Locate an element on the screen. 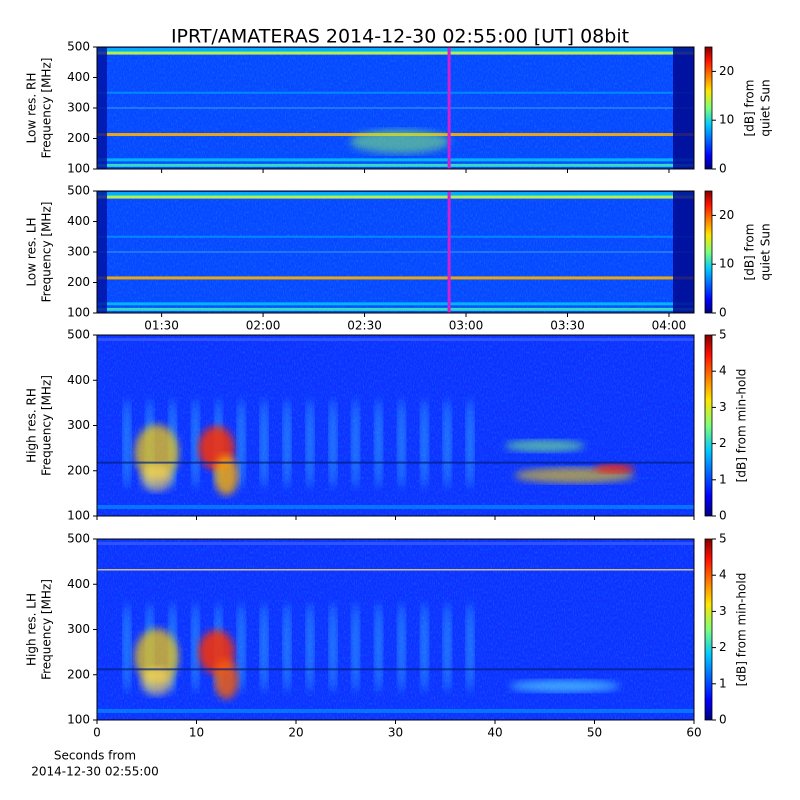 The image size is (800, 800). y-axis-label: Low res. LH is located at coordinates (32, 251).